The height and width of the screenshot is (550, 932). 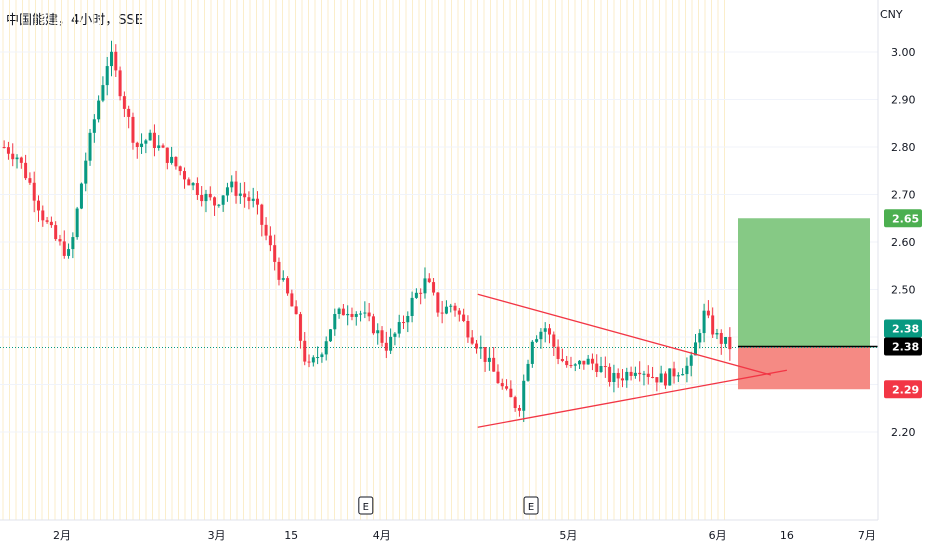 What do you see at coordinates (903, 432) in the screenshot?
I see `price-tick-label: 2.20` at bounding box center [903, 432].